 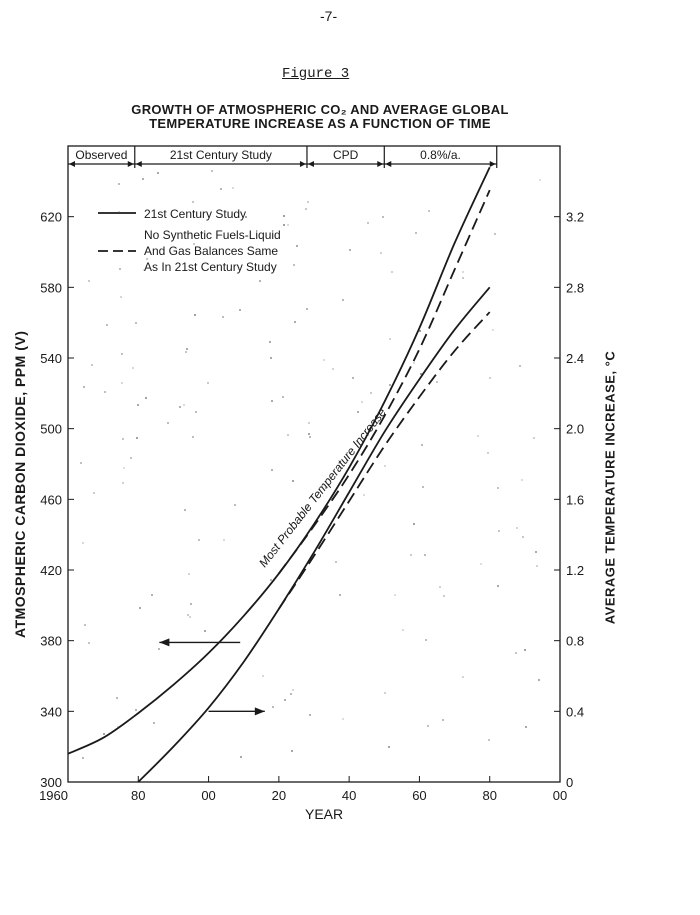 What do you see at coordinates (310, 164) in the screenshot?
I see `period-arrow-left` at bounding box center [310, 164].